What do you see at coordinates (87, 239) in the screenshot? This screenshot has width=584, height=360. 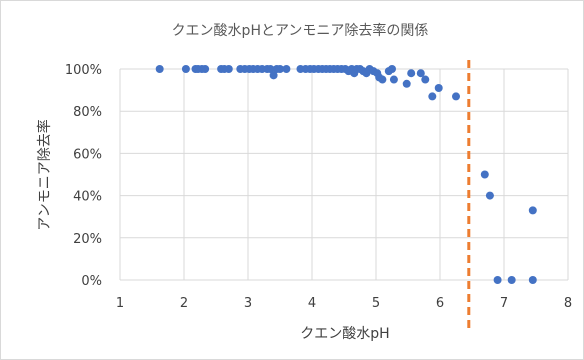 I see `y-tick-label: 20%` at bounding box center [87, 239].